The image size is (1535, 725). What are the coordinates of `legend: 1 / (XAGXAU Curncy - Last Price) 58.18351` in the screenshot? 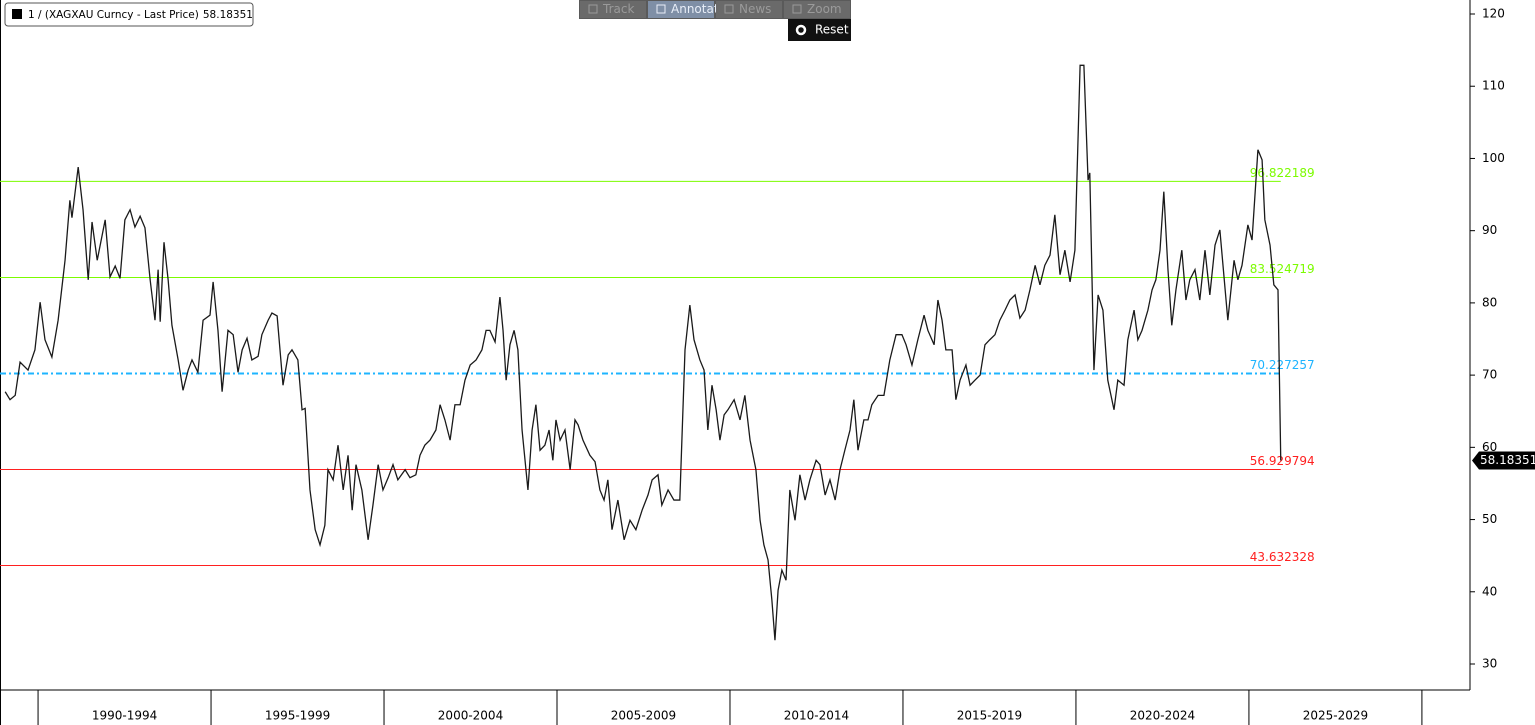 It's located at (129, 14).